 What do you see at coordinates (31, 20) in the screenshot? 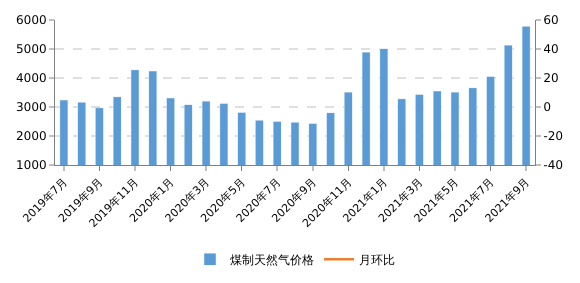
I see `y-tick-label: 6000` at bounding box center [31, 20].